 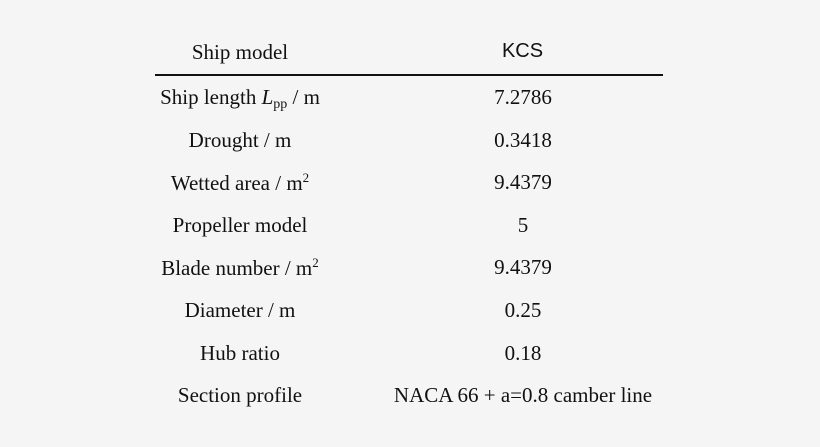 I want to click on row-label: Wetted area / m2, so click(x=240, y=183).